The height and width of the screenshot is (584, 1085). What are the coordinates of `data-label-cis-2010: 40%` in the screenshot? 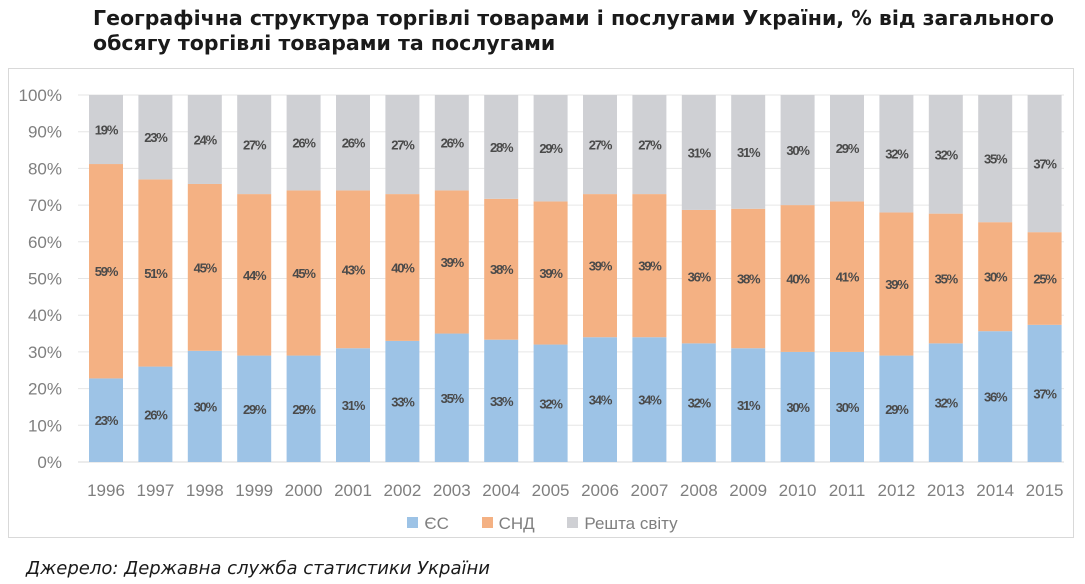 It's located at (798, 279).